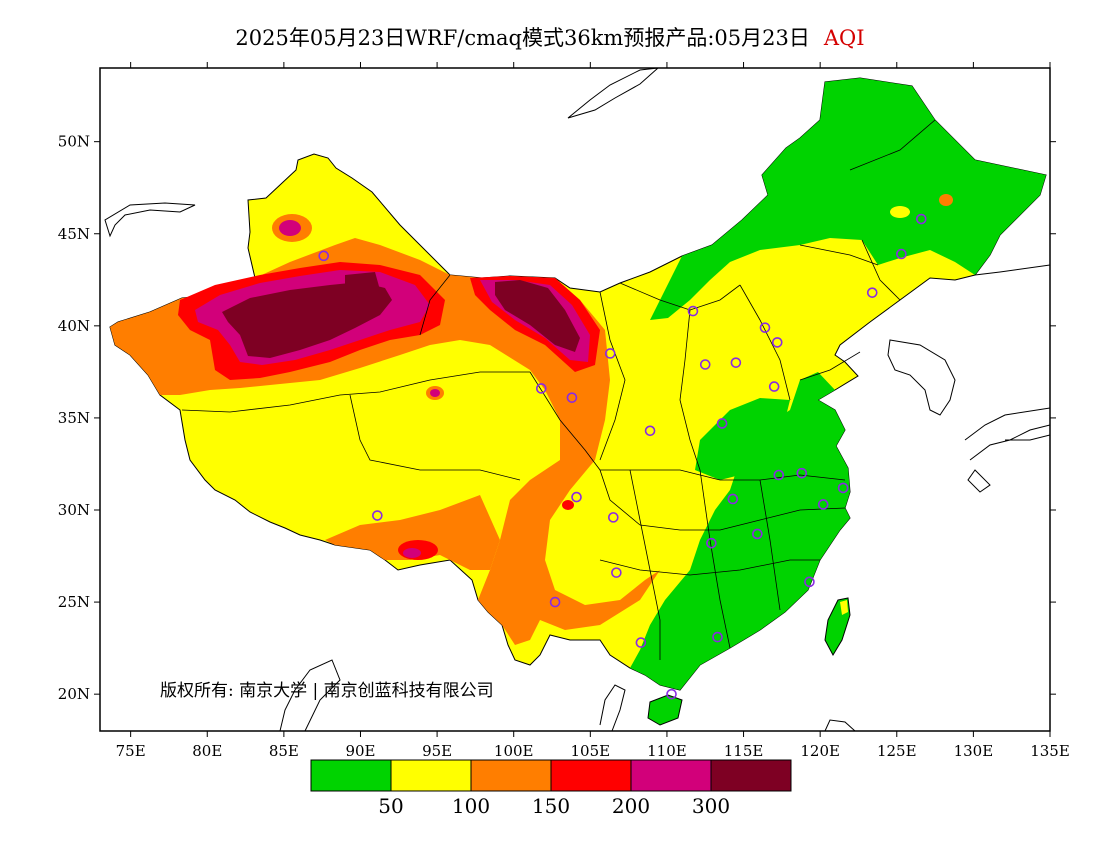  Describe the element at coordinates (711, 806) in the screenshot. I see `colorbar-label-300: 300` at that location.